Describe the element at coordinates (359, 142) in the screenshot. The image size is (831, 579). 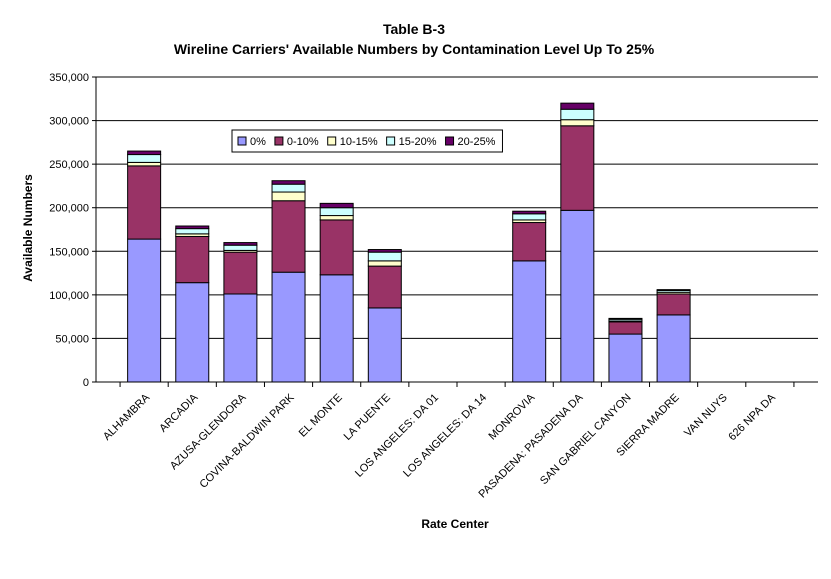
I see `legend-label: 10-15%` at that location.